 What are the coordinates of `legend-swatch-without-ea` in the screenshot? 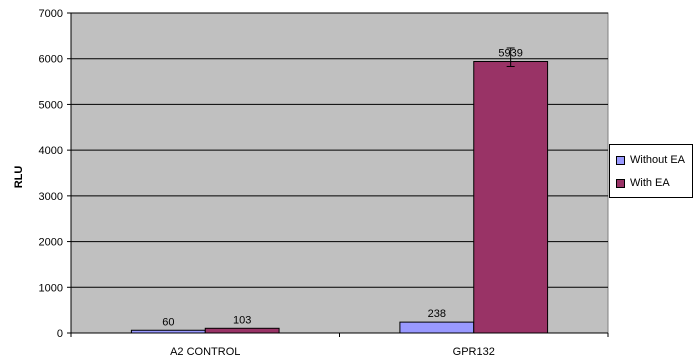 It's located at (620, 160).